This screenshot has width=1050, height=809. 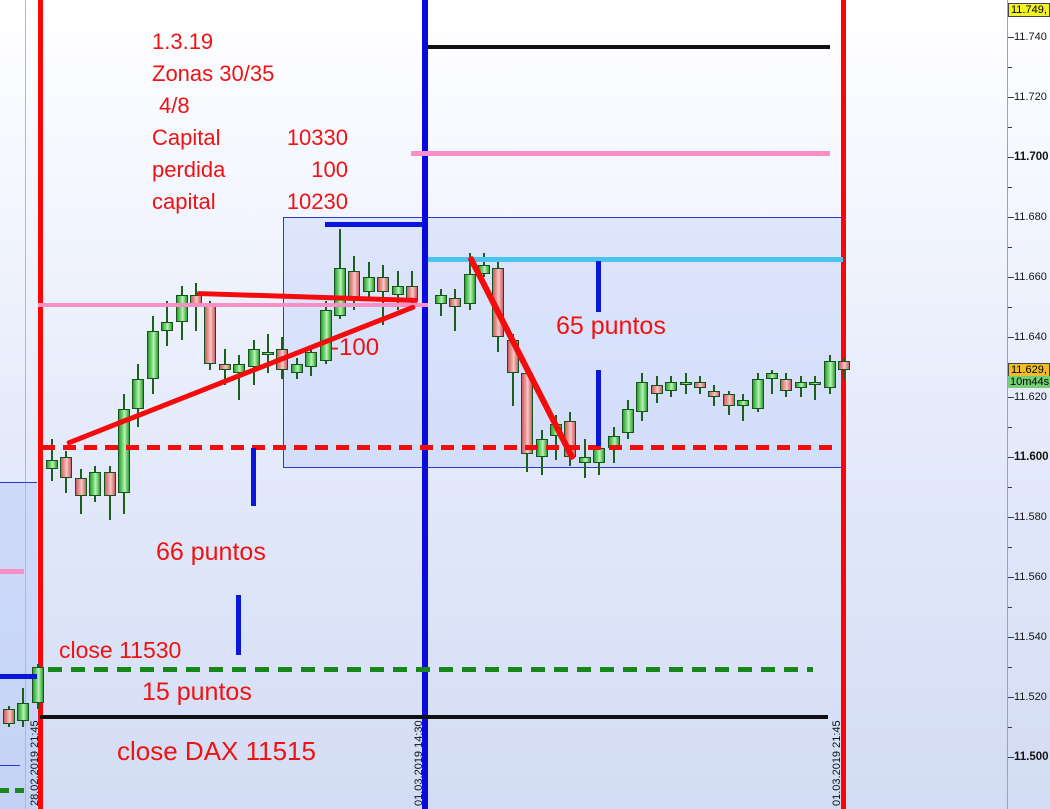 I want to click on info-row-ratio: 4/8, so click(x=253, y=107).